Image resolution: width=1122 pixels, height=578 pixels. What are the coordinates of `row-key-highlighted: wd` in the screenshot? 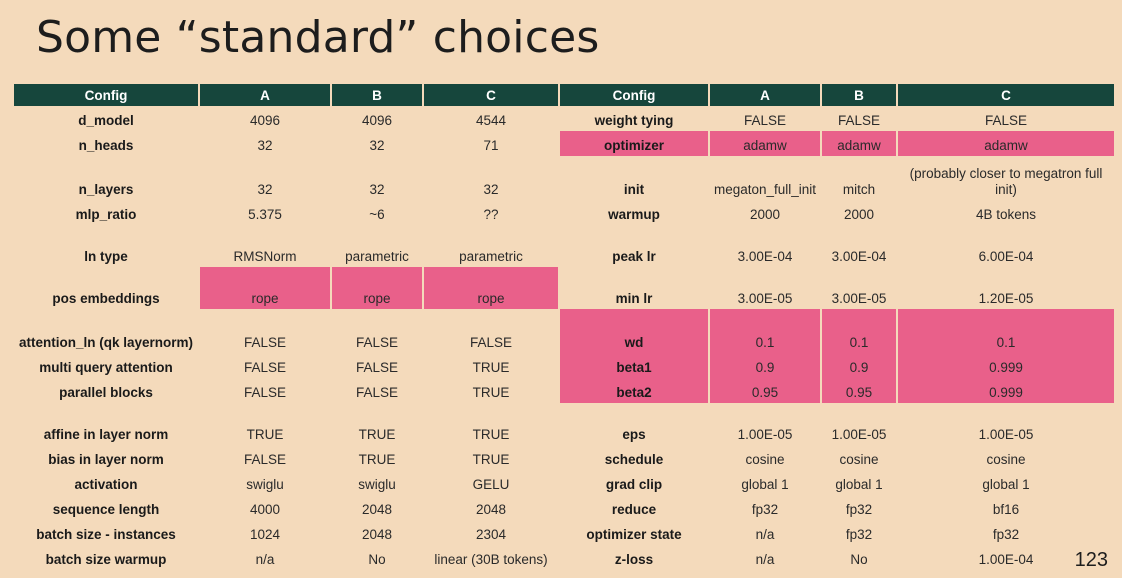 It's located at (634, 331).